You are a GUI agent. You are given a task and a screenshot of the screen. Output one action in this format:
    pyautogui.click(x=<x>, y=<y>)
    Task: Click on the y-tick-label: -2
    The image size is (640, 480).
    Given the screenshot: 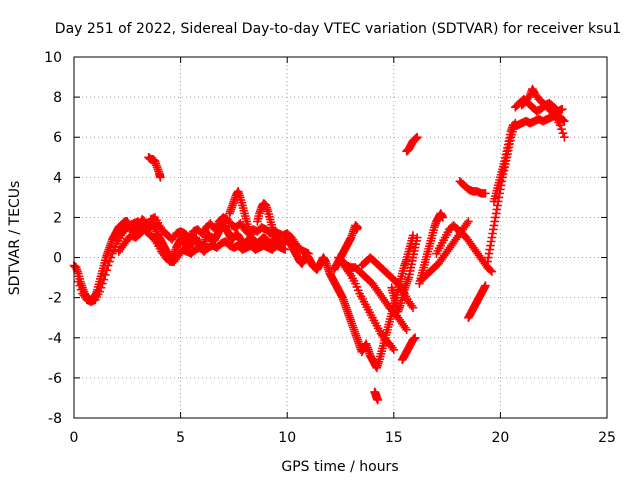 What is the action you would take?
    pyautogui.click(x=55, y=299)
    